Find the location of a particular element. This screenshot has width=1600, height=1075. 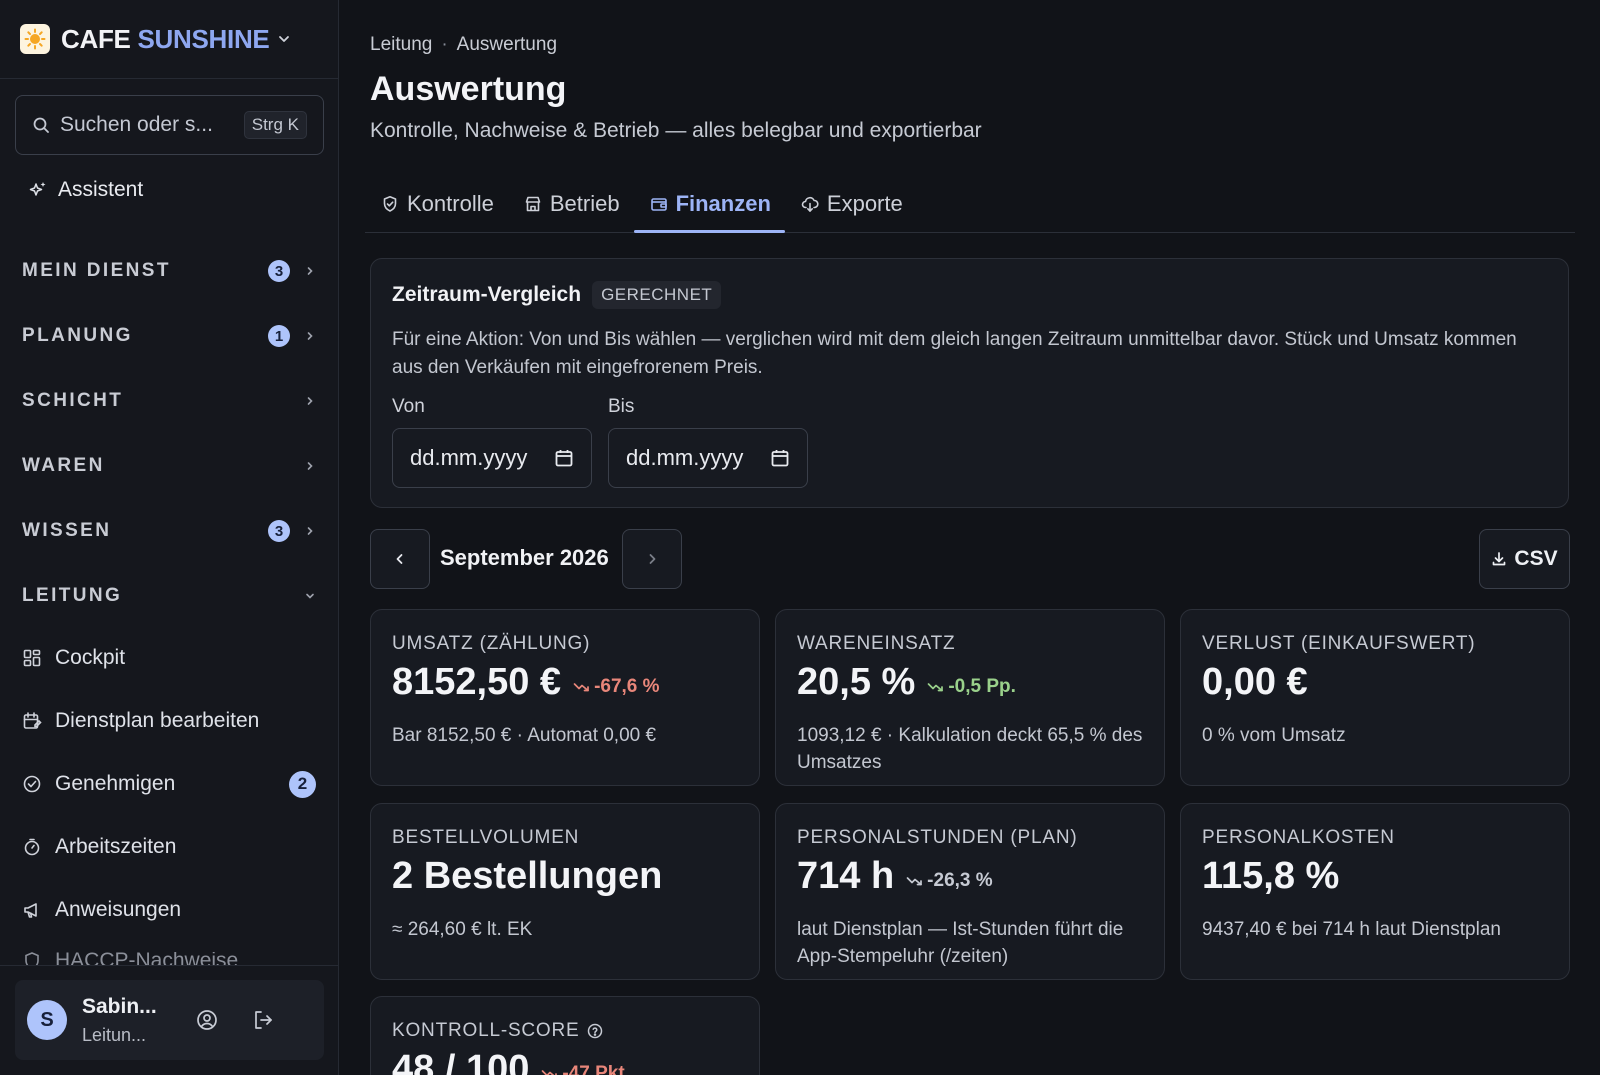

help-icon is located at coordinates (595, 1031).